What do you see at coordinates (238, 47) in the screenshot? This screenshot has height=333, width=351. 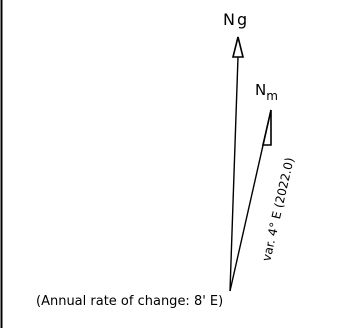 I see `grid-north-arrowhead` at bounding box center [238, 47].